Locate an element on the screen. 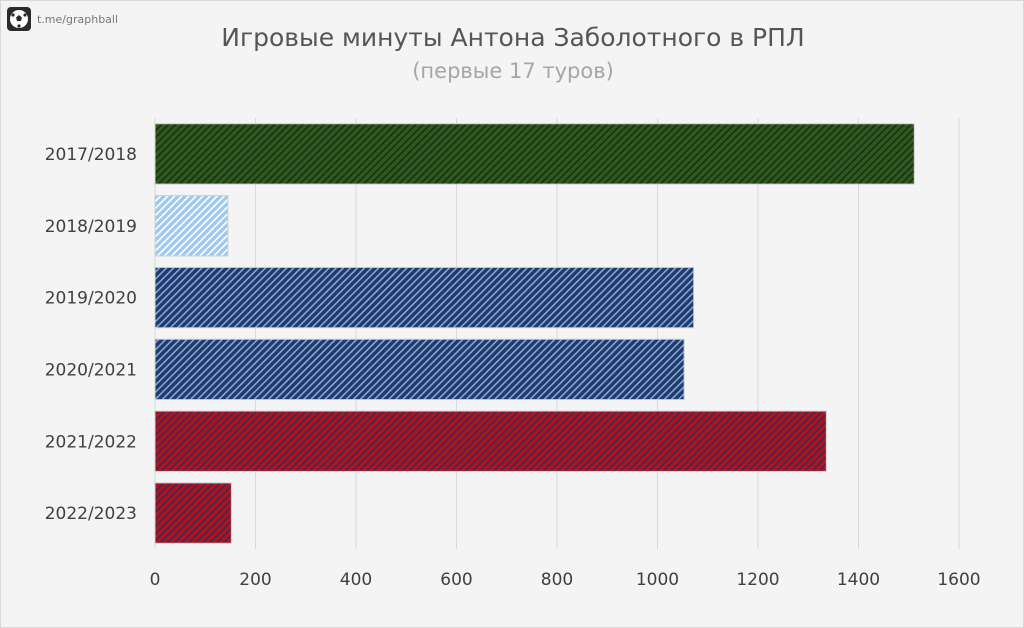 The image size is (1024, 628). x-tick-label: 800 is located at coordinates (557, 580).